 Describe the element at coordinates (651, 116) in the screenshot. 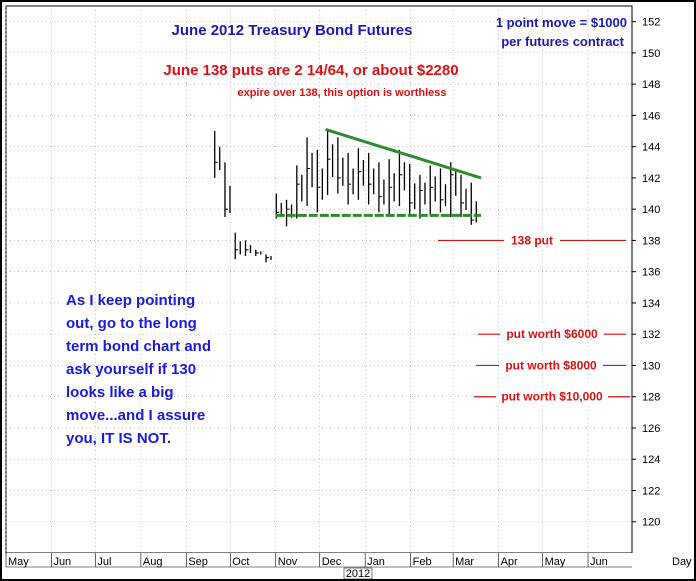

I see `y-tick-label: 146` at that location.